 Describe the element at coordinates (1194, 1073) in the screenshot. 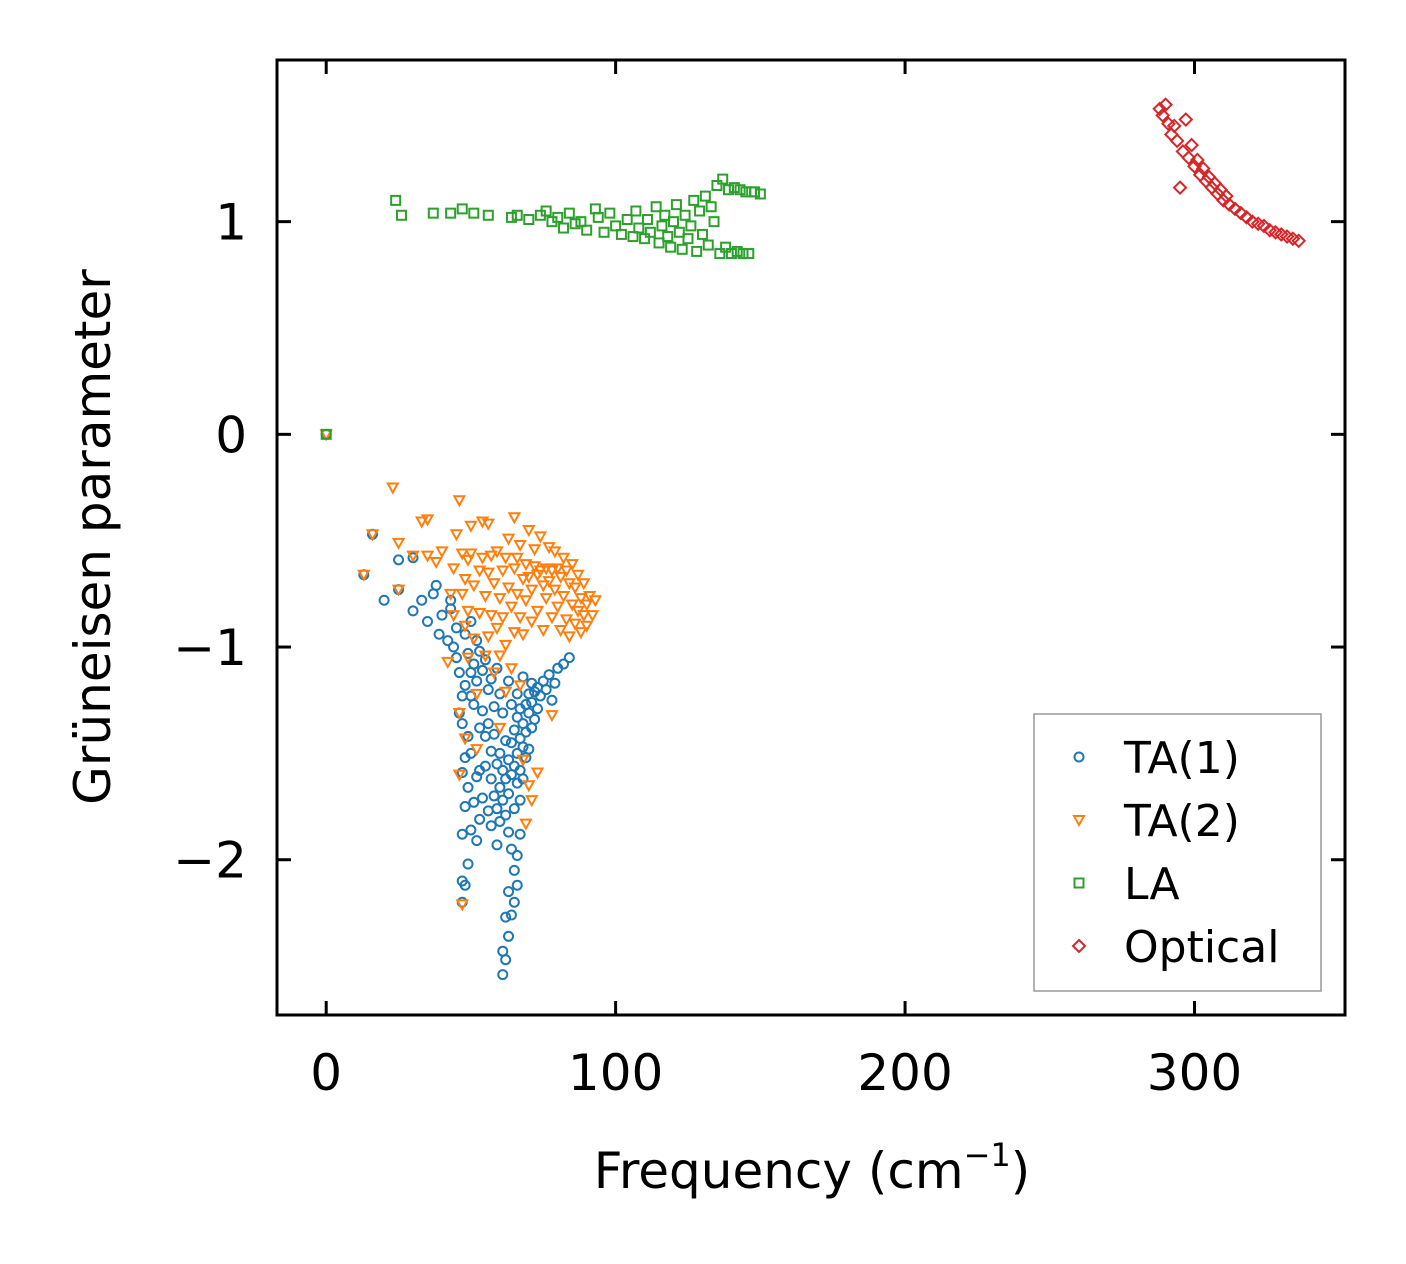

I see `x-tick-label: 300` at that location.